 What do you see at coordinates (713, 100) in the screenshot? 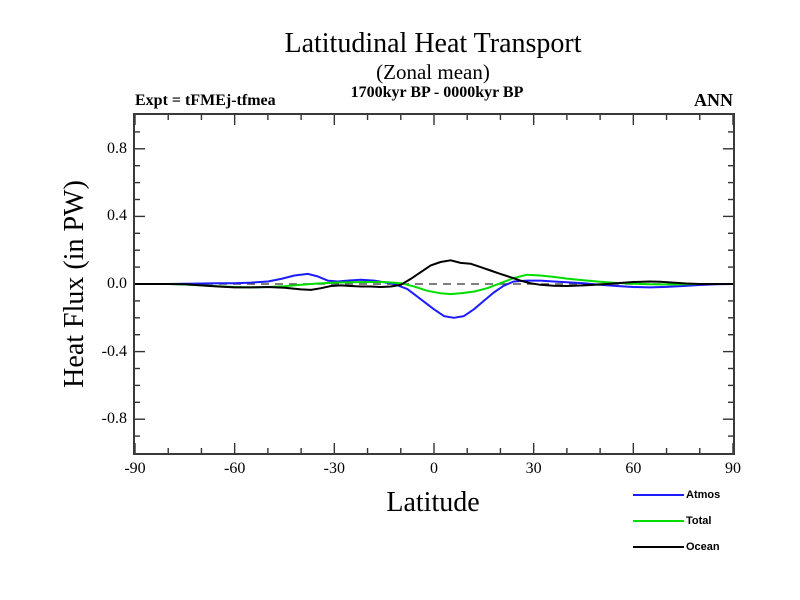
I see `season-label: ANN` at bounding box center [713, 100].